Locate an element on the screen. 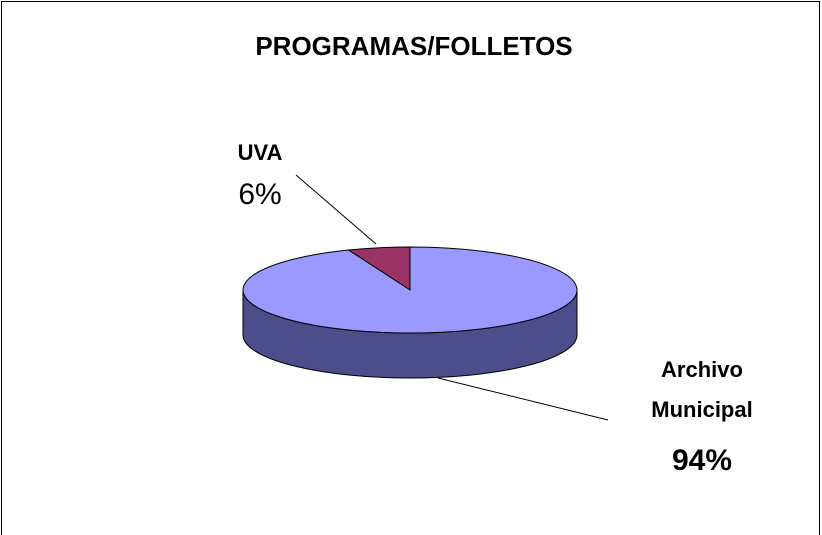  category-label: UVA is located at coordinates (260, 152).